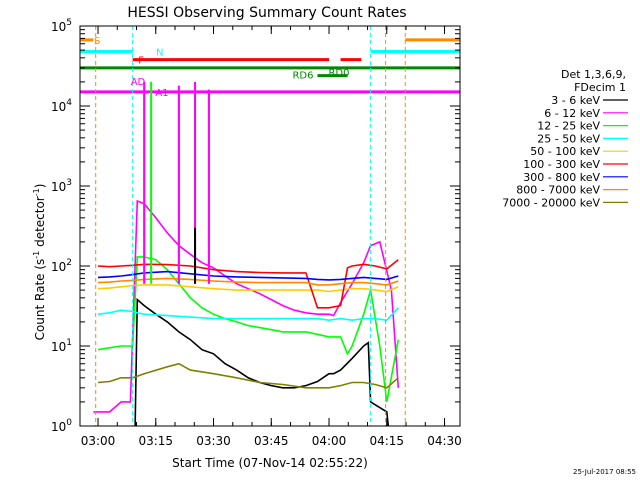 The width and height of the screenshot is (640, 480). What do you see at coordinates (61, 266) in the screenshot?
I see `y-tick-label-2: 10²` at bounding box center [61, 266].